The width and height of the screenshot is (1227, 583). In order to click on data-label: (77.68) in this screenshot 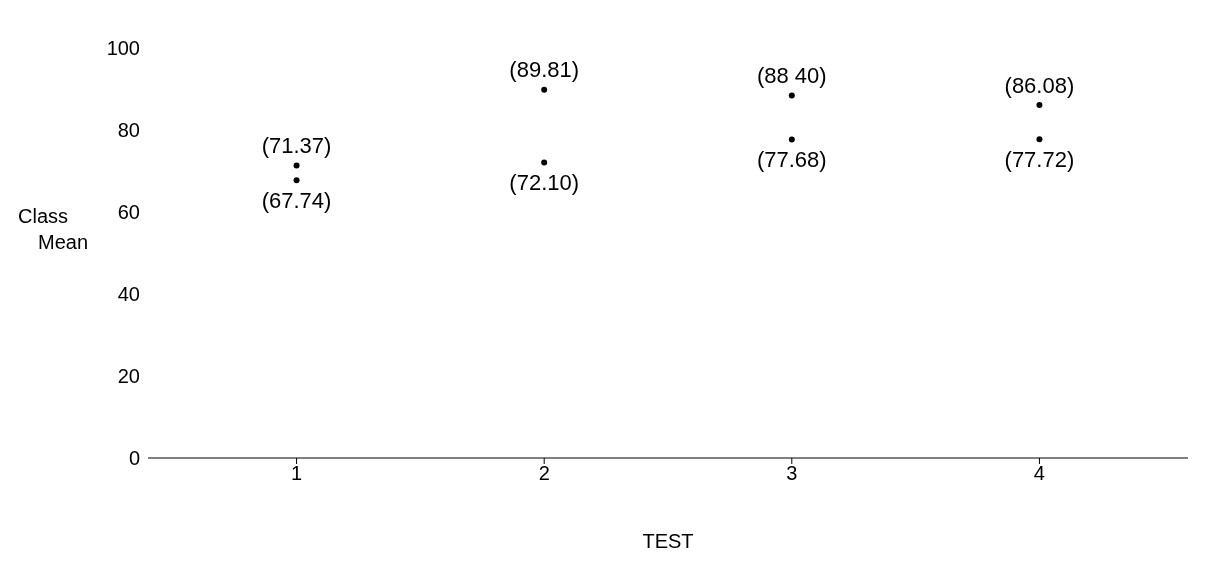, I will do `click(791, 160)`.